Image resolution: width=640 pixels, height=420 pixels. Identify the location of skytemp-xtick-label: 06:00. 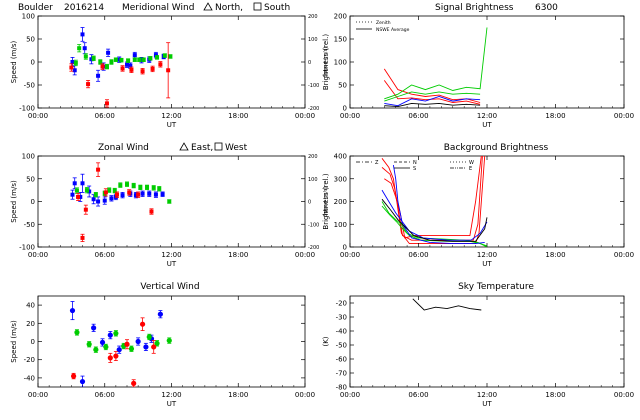
(418, 395).